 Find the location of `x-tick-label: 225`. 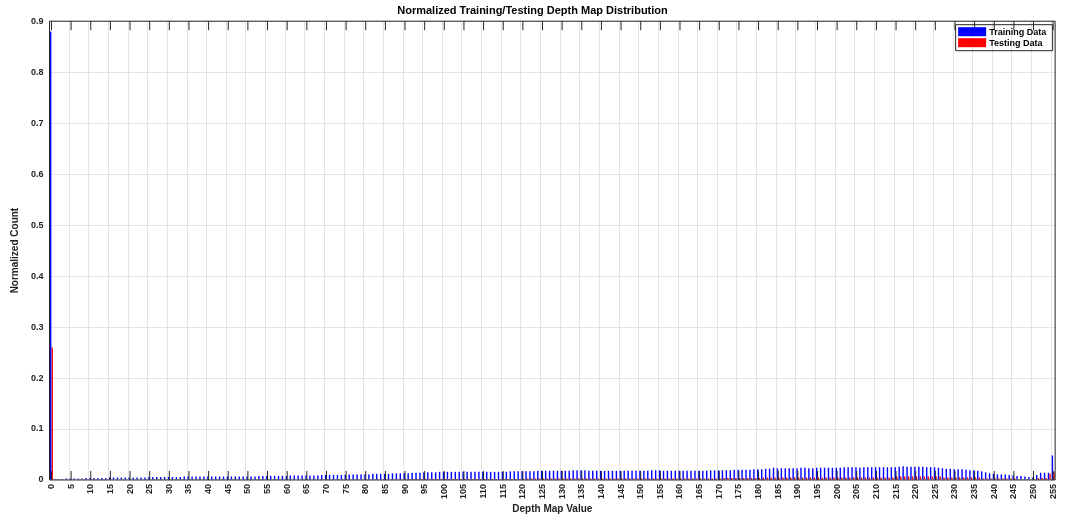

x-tick-label: 225 is located at coordinates (934, 491).